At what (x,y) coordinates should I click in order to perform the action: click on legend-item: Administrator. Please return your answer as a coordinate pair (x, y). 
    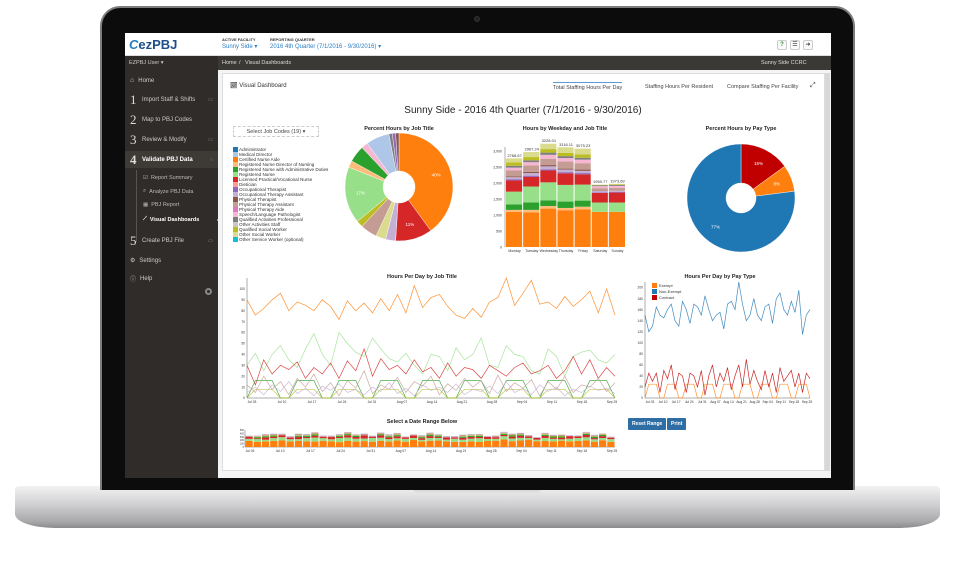
    Looking at the image, I should click on (277, 149).